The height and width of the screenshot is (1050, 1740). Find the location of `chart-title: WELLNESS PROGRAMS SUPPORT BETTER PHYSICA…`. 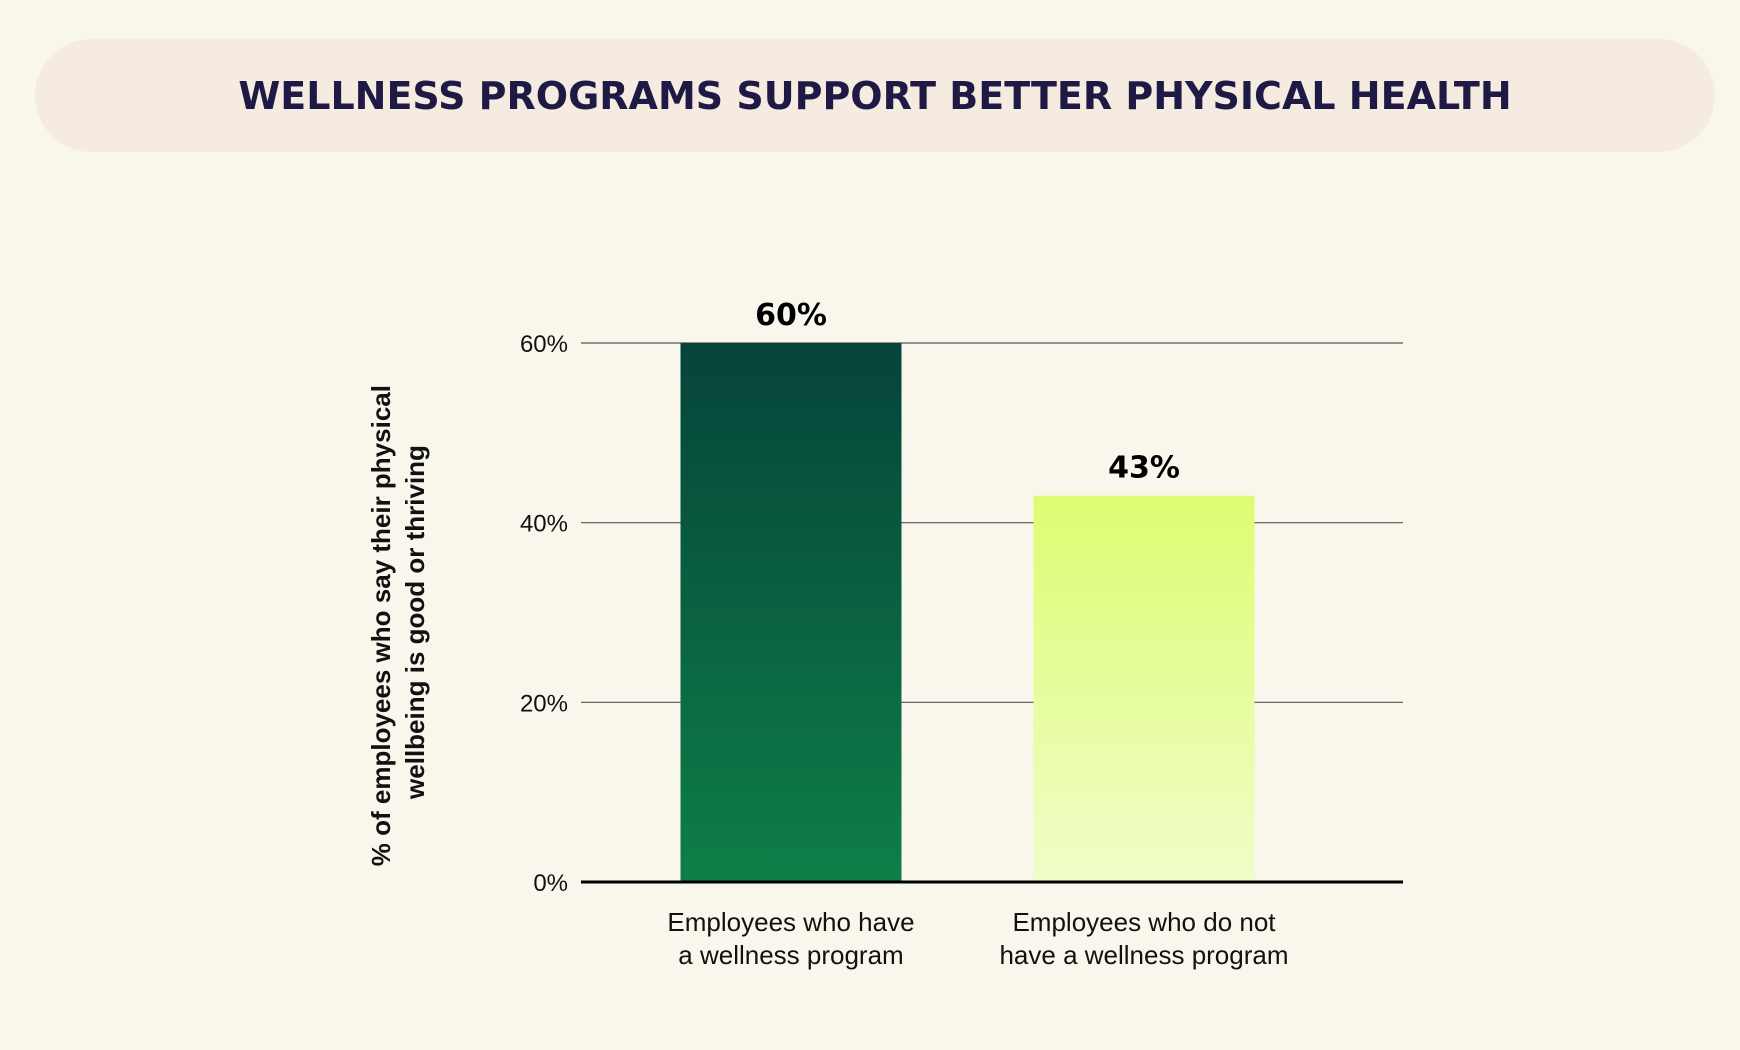

chart-title: WELLNESS PROGRAMS SUPPORT BETTER PHYSICA… is located at coordinates (875, 95).